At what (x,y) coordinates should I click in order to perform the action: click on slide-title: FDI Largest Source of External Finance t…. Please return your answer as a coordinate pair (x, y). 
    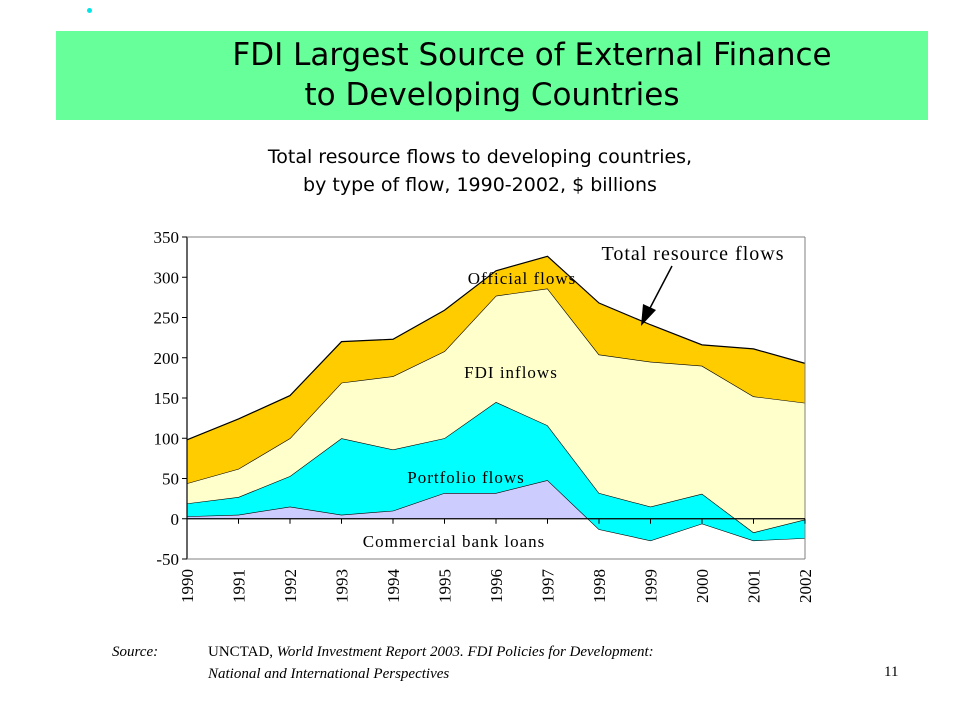
    Looking at the image, I should click on (492, 75).